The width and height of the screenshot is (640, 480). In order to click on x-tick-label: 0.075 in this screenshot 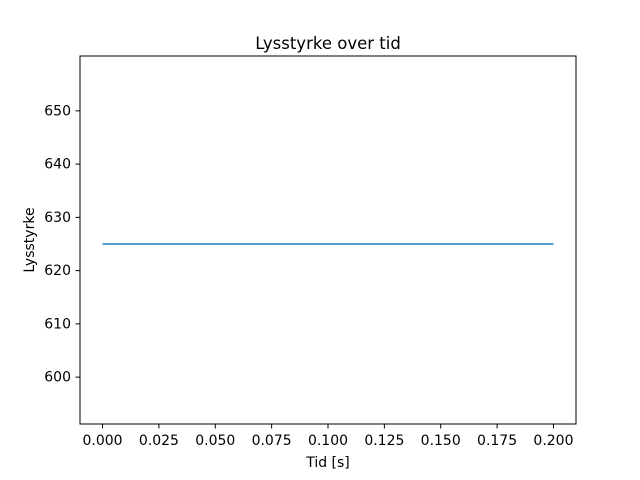, I will do `click(272, 441)`.